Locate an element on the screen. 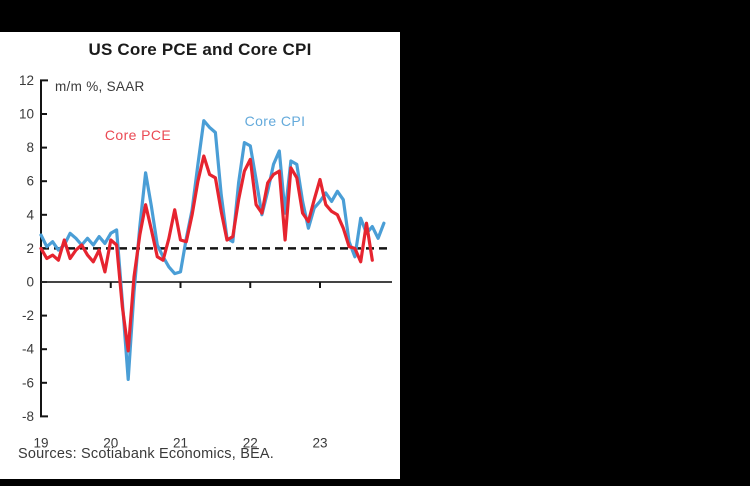 Image resolution: width=750 pixels, height=486 pixels. x-tick-label: 23 is located at coordinates (319, 442).